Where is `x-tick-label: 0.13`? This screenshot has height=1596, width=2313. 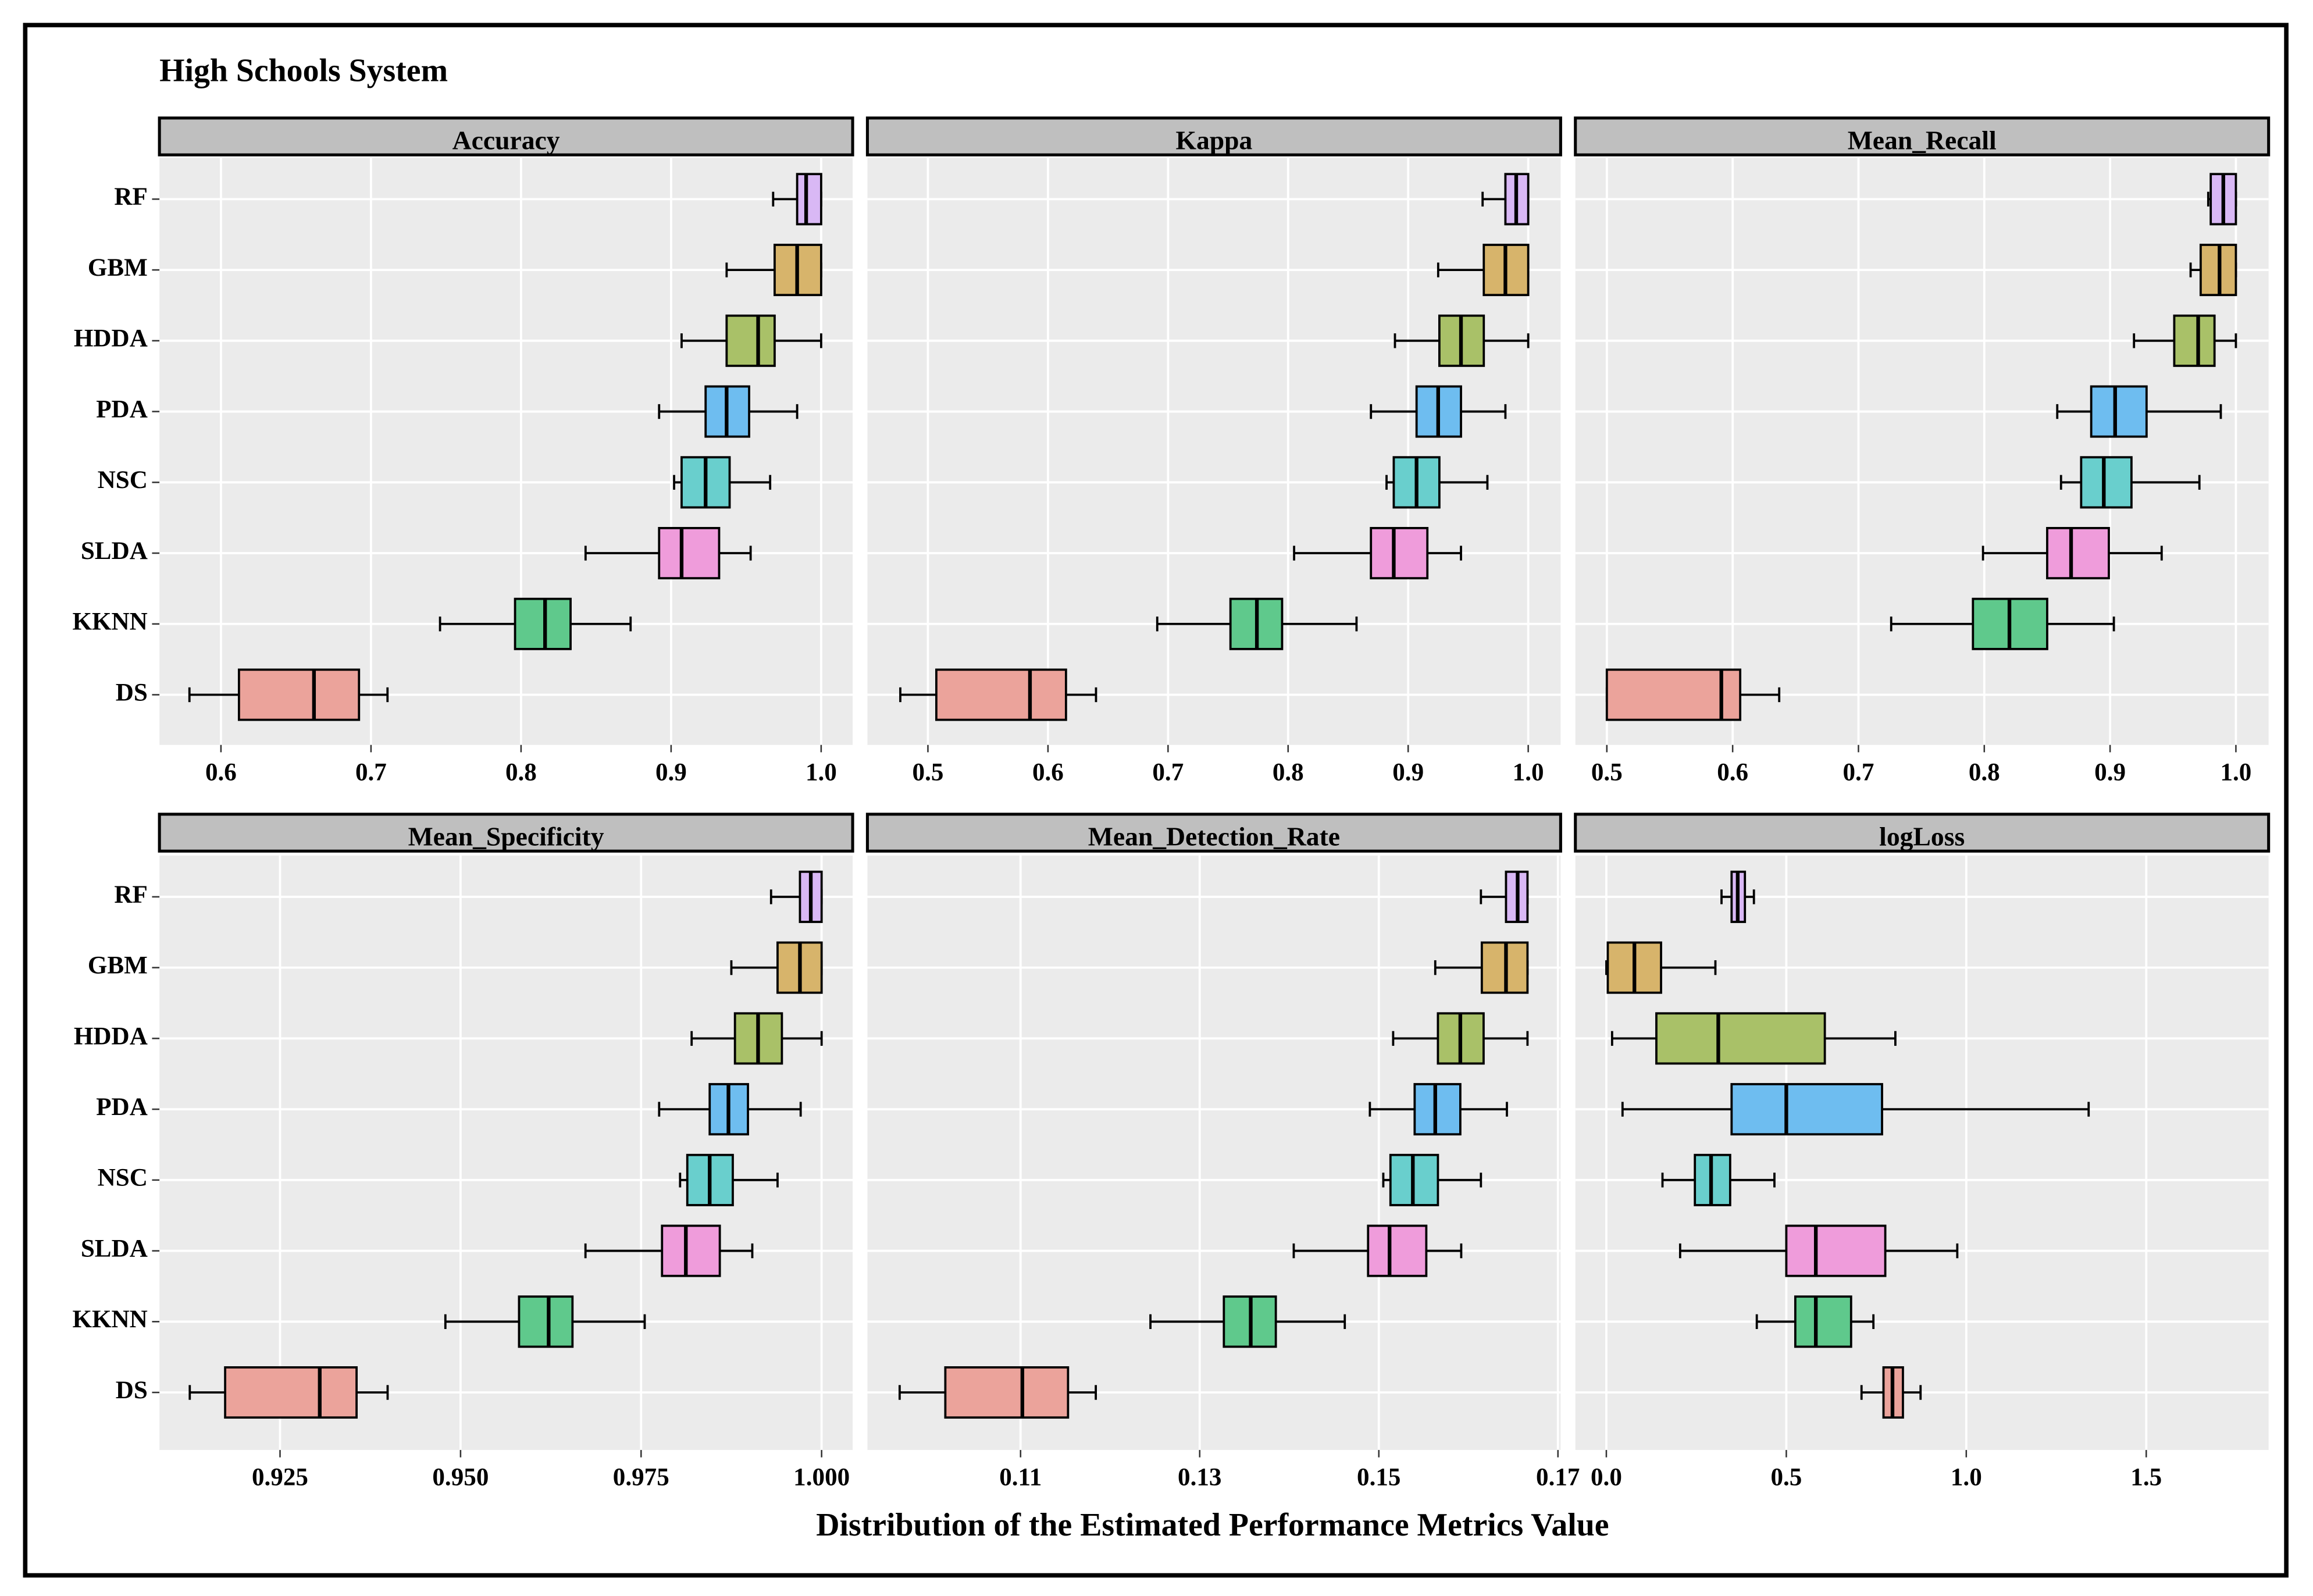 x-tick-label: 0.13 is located at coordinates (1200, 1477).